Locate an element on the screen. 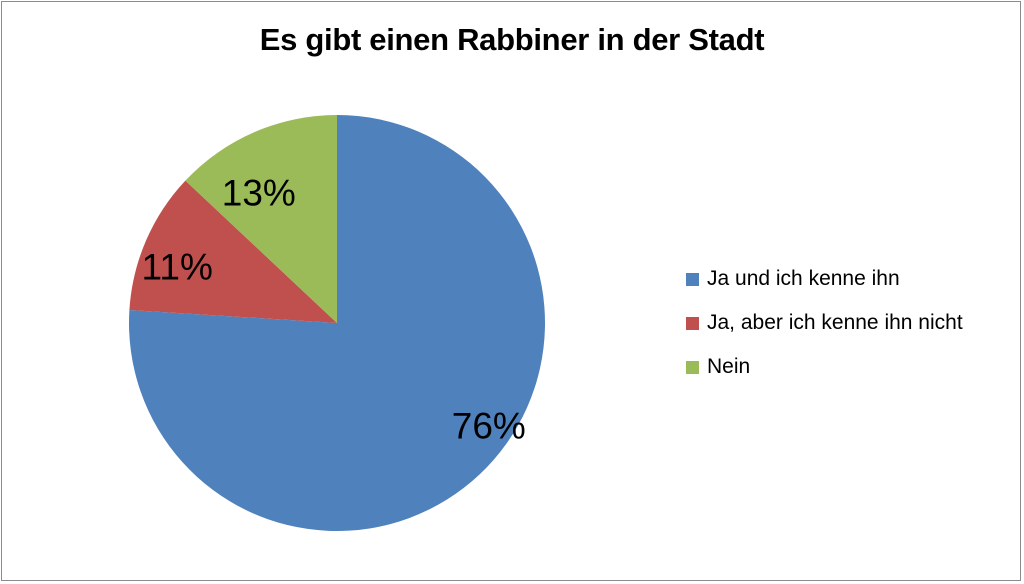  legend-item: Ja und ich kenne ihn is located at coordinates (824, 279).